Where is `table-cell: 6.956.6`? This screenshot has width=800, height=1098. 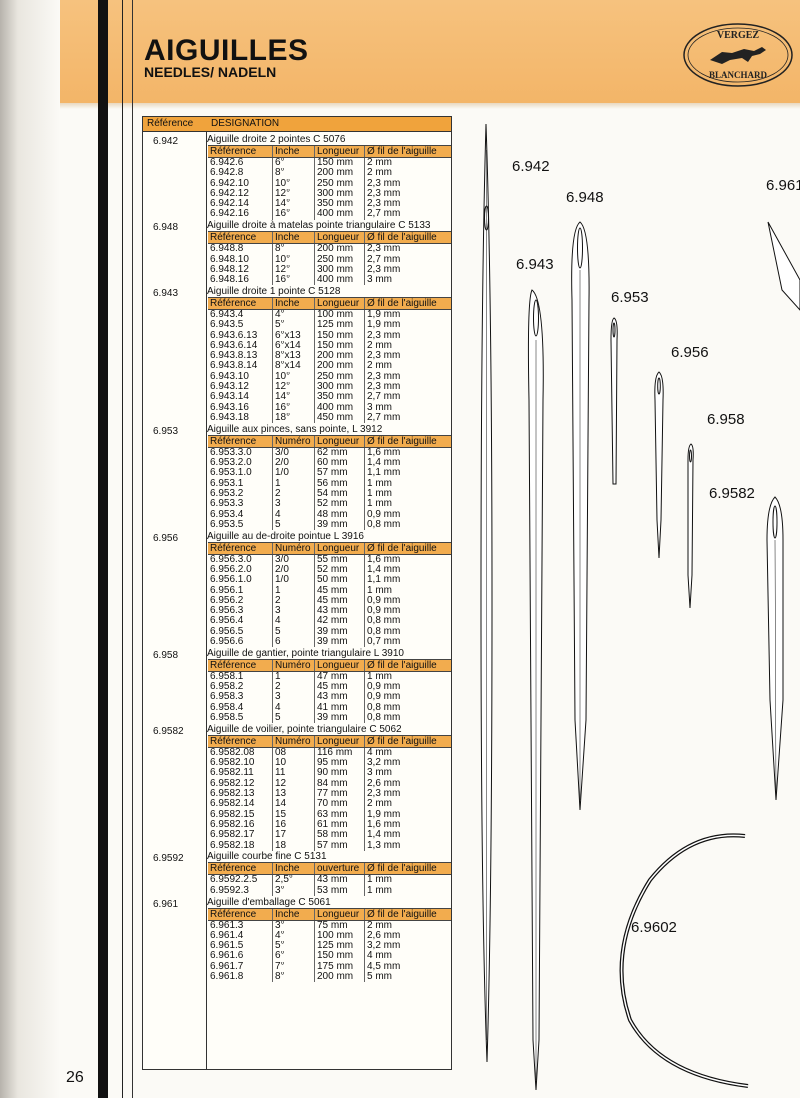 table-cell: 6.956.6 is located at coordinates (240, 642).